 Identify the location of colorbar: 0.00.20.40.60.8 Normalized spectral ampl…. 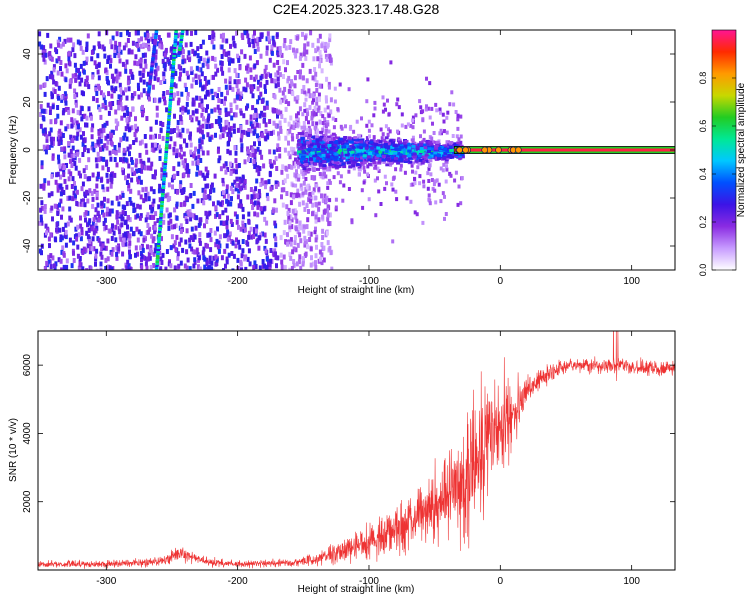
(722, 152).